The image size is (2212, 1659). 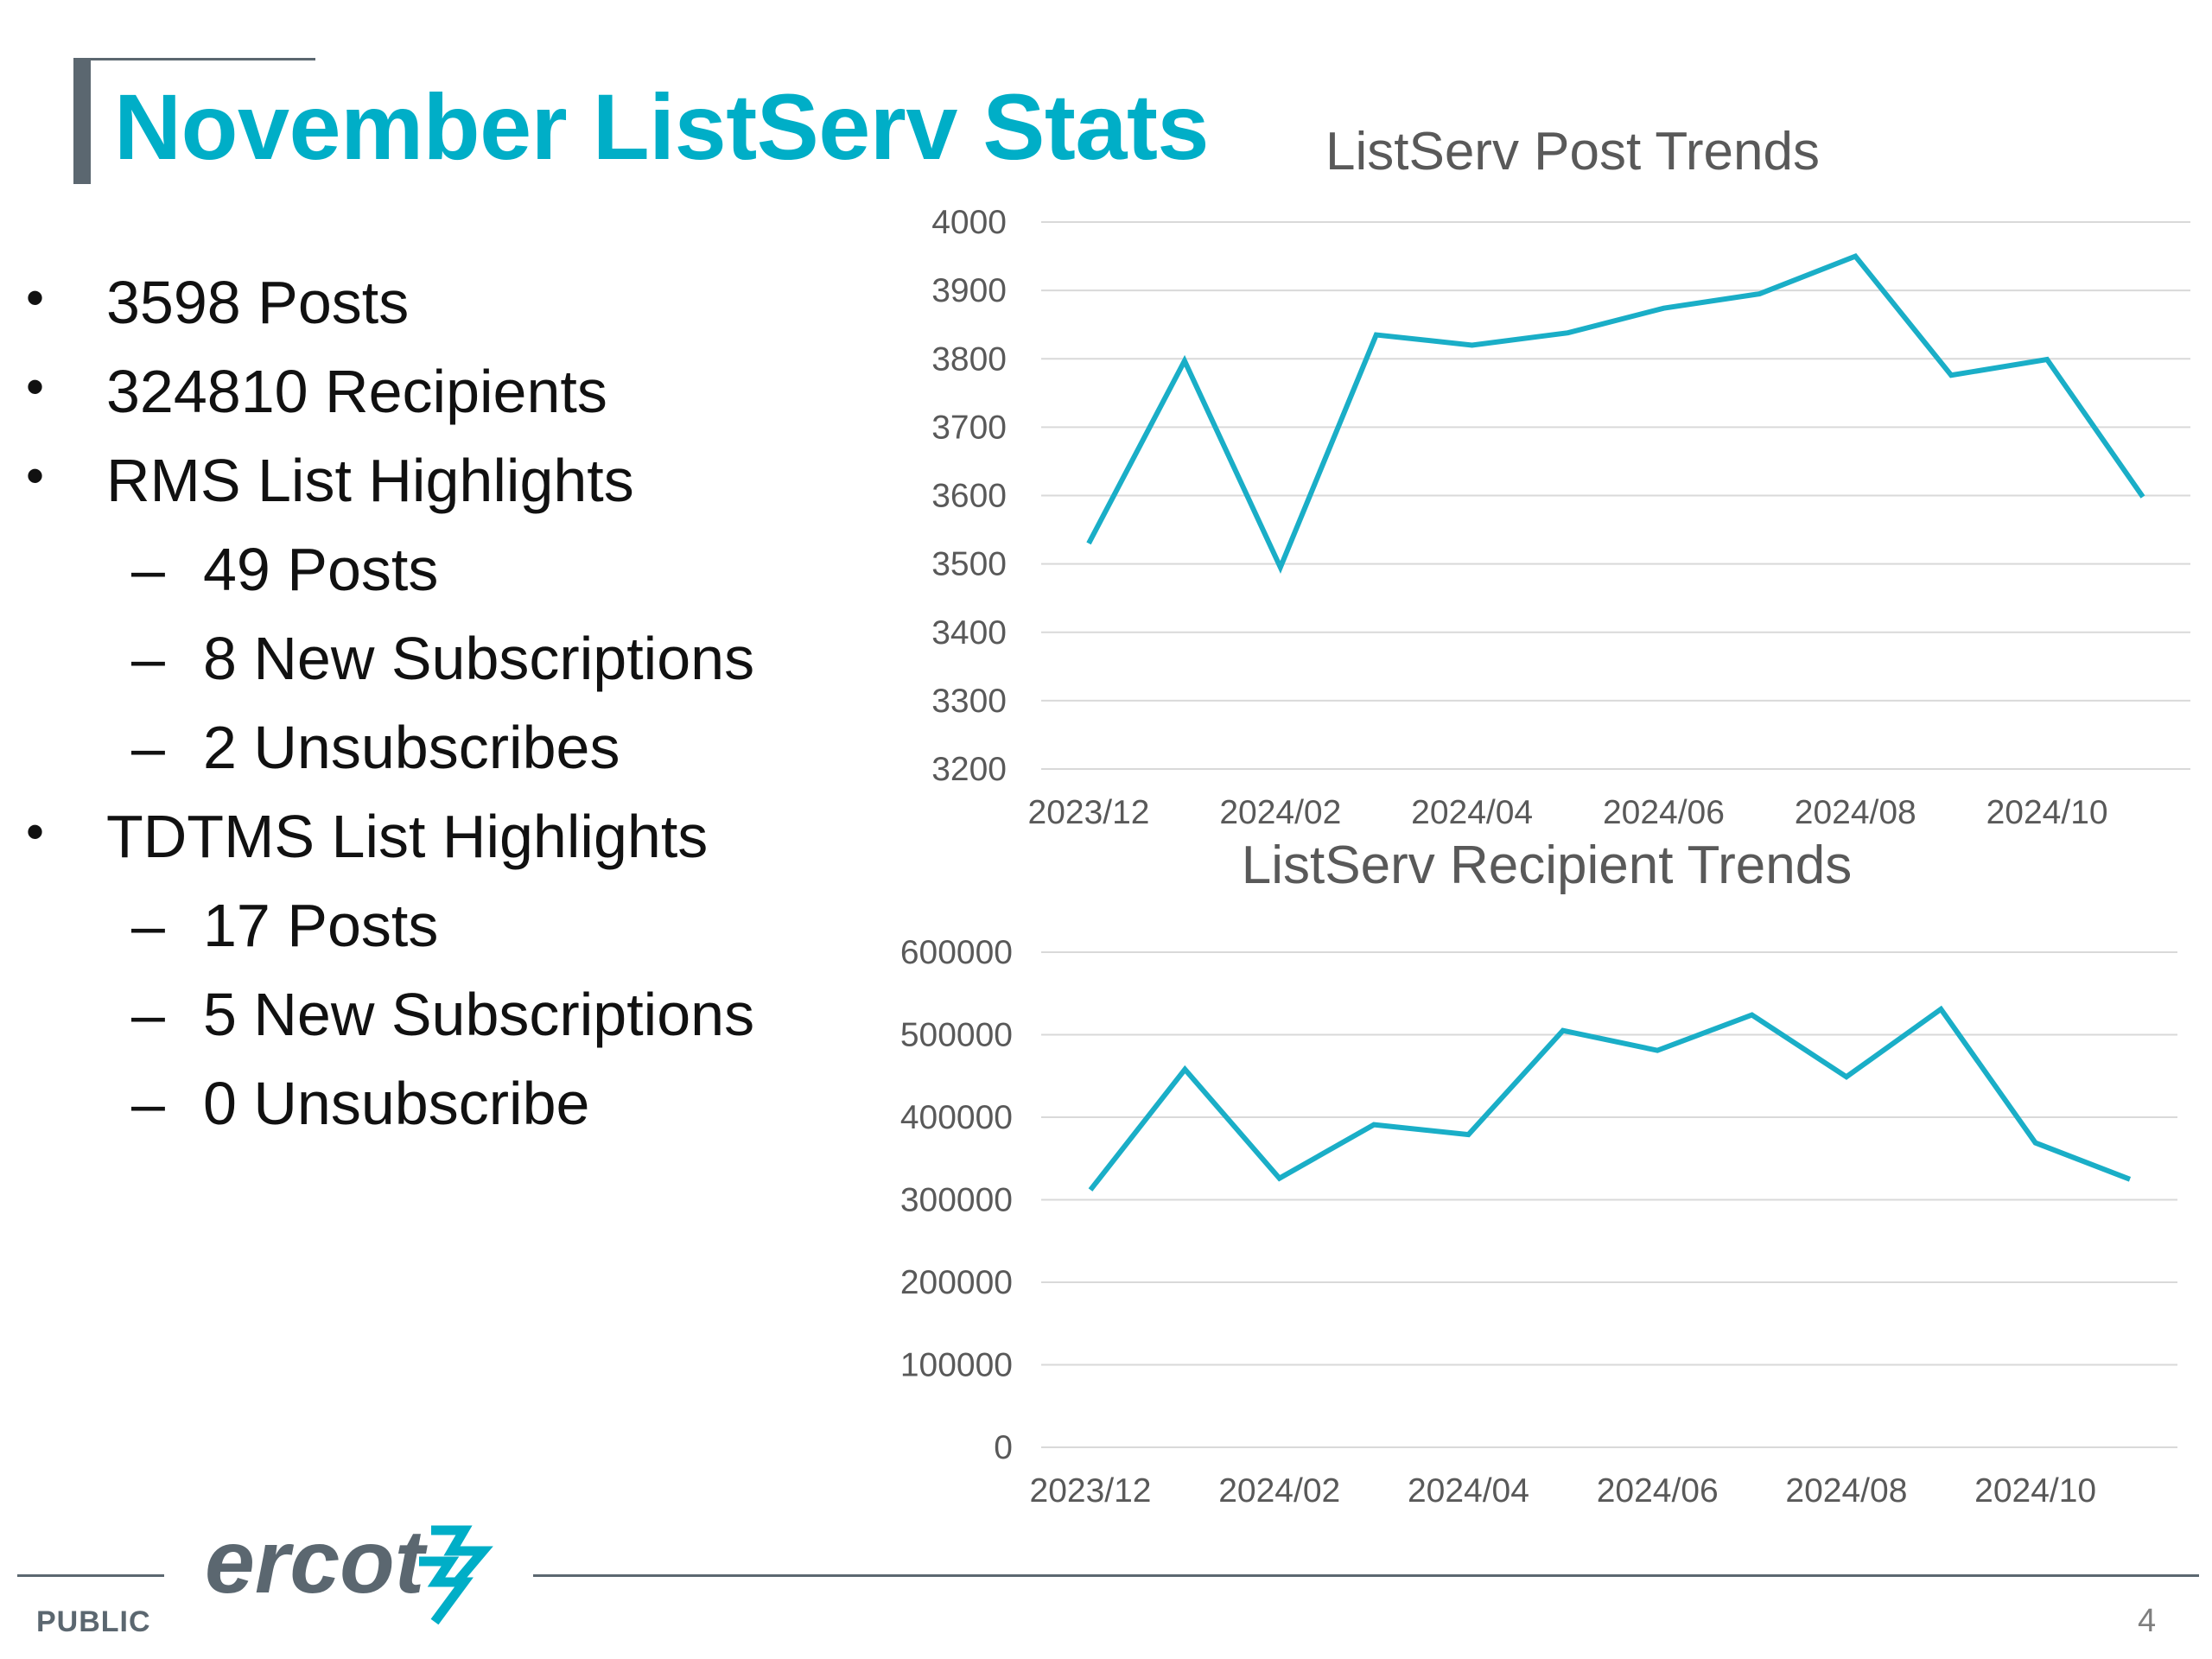 I want to click on chart-title: ListServ Recipient Trends, so click(x=1547, y=865).